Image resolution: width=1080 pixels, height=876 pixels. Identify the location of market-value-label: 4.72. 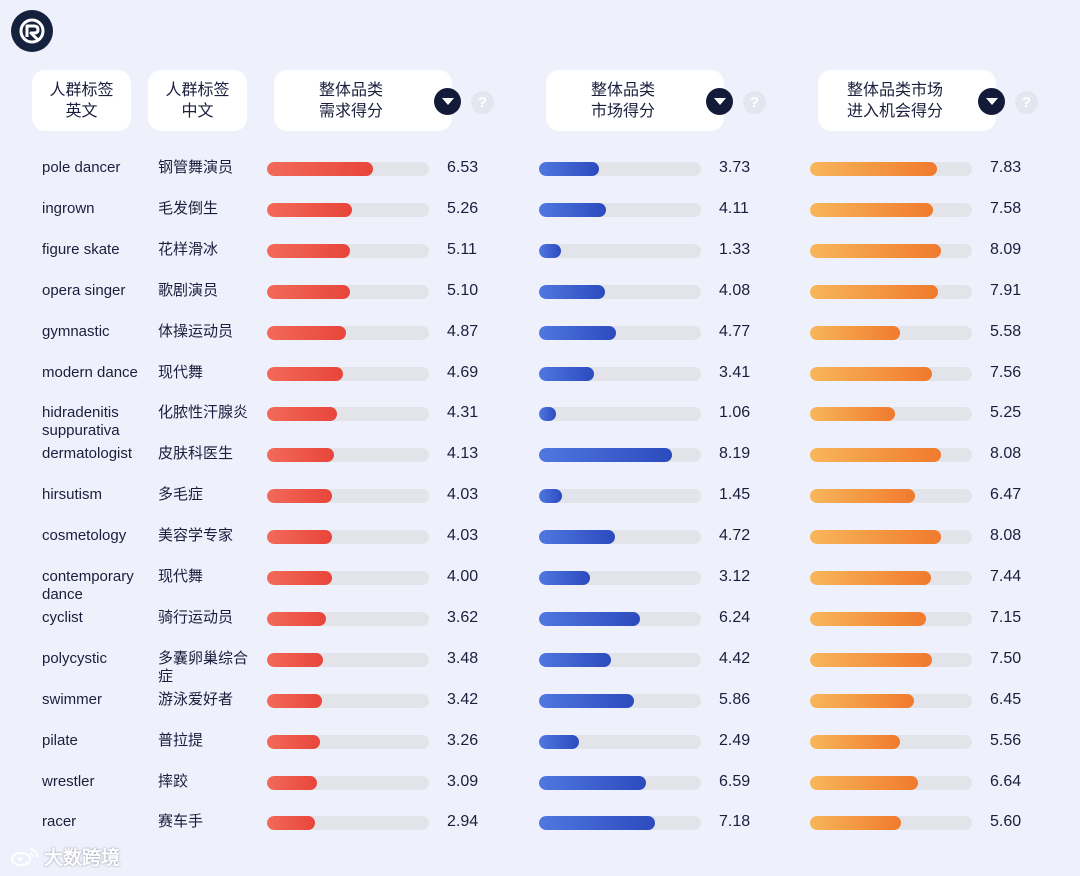
(735, 536).